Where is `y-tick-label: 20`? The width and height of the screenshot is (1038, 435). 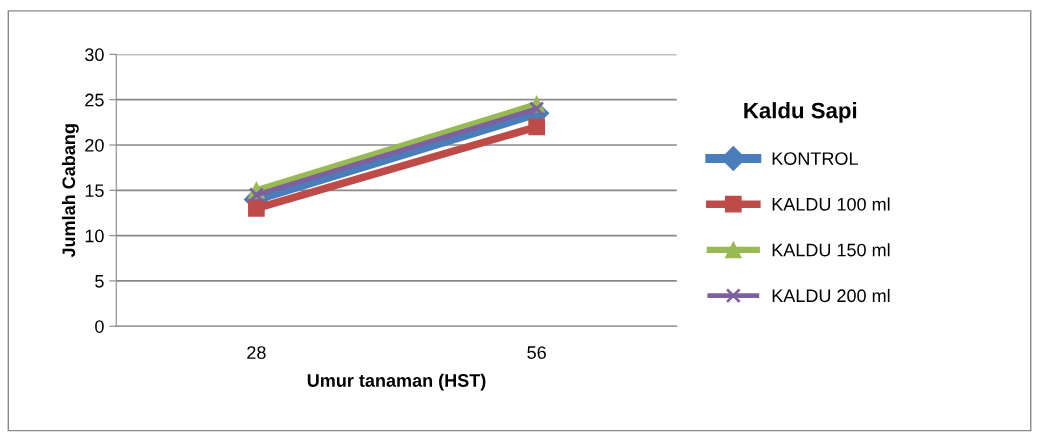 y-tick-label: 20 is located at coordinates (94, 145).